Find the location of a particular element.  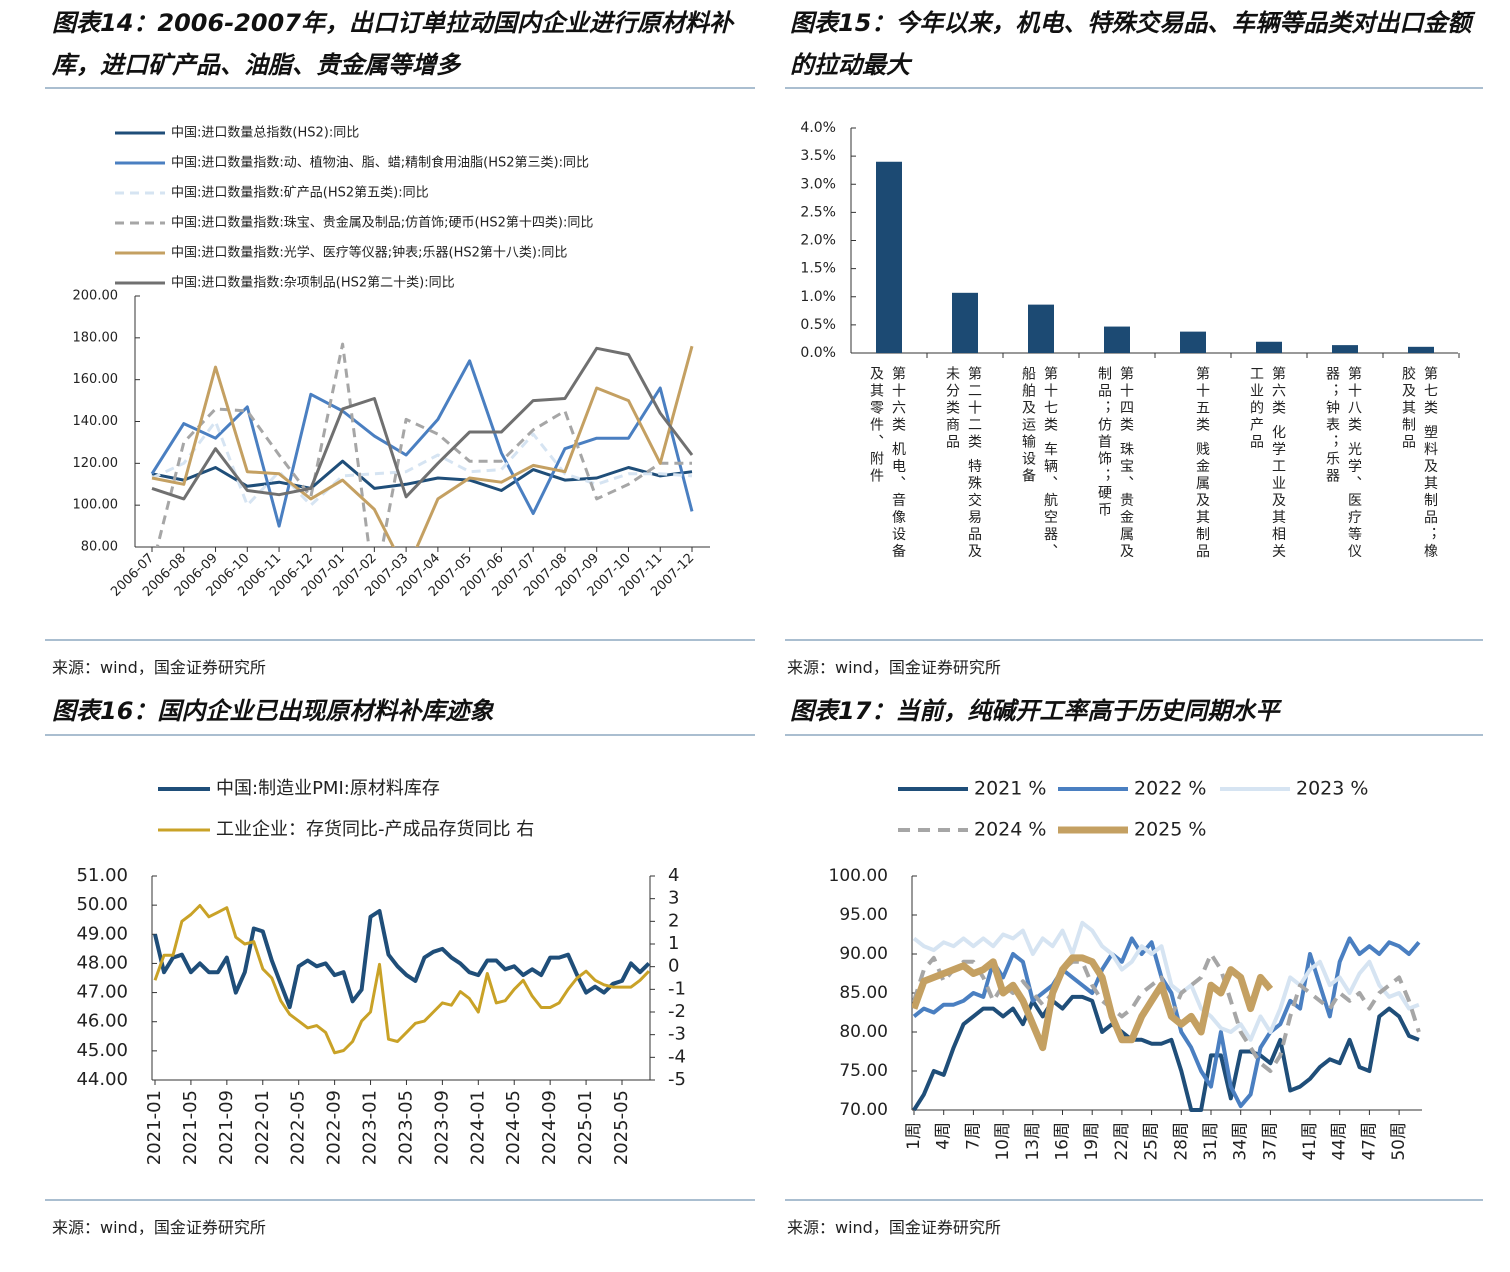

y-tick-label: 3.0% is located at coordinates (818, 184).